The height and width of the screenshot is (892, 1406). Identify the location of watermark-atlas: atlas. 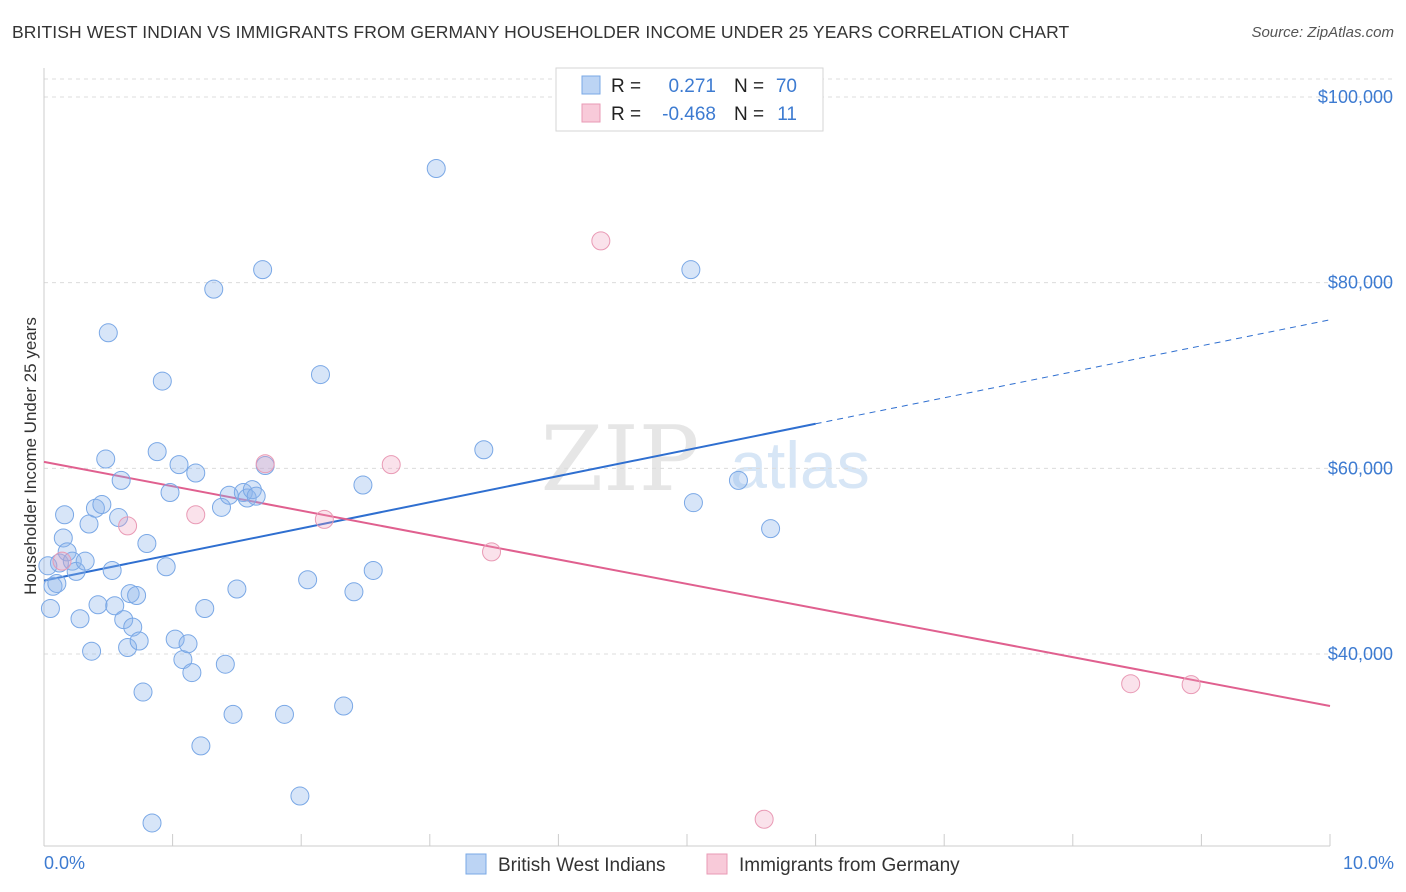
(799, 465).